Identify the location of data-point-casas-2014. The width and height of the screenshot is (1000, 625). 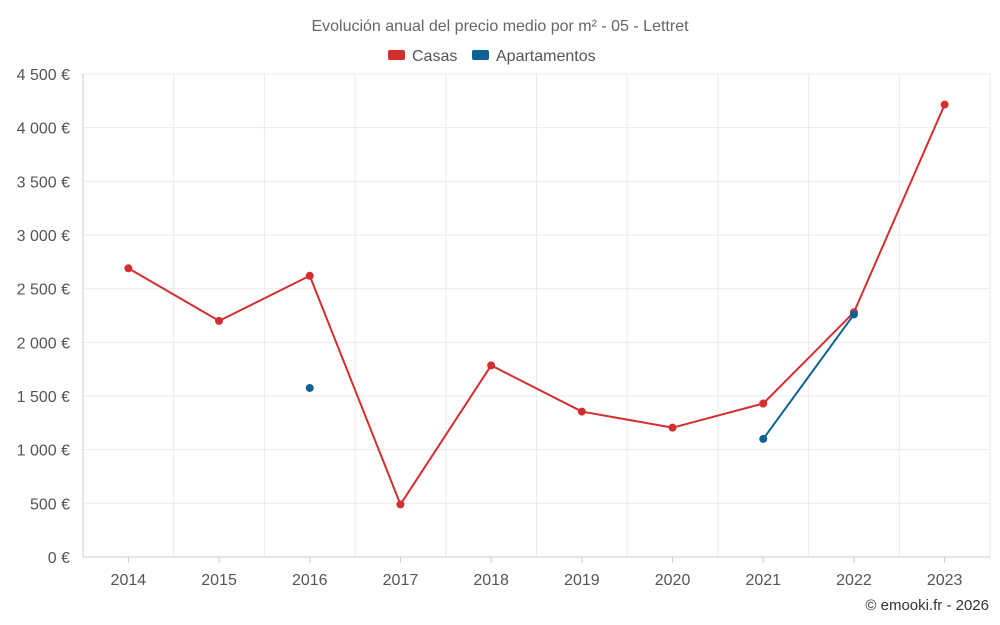
(128, 268).